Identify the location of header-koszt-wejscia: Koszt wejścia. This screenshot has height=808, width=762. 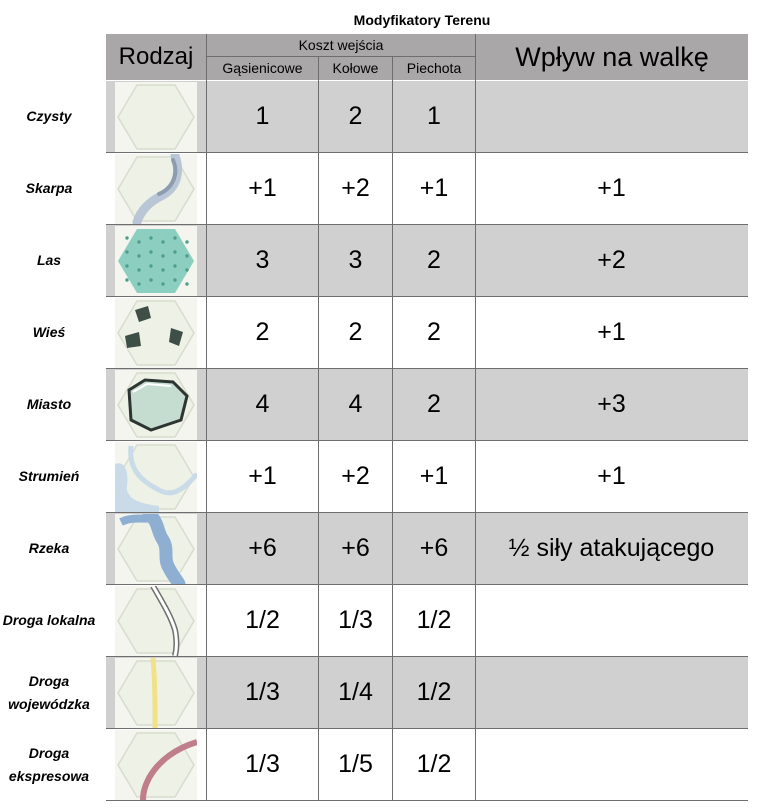
(341, 45).